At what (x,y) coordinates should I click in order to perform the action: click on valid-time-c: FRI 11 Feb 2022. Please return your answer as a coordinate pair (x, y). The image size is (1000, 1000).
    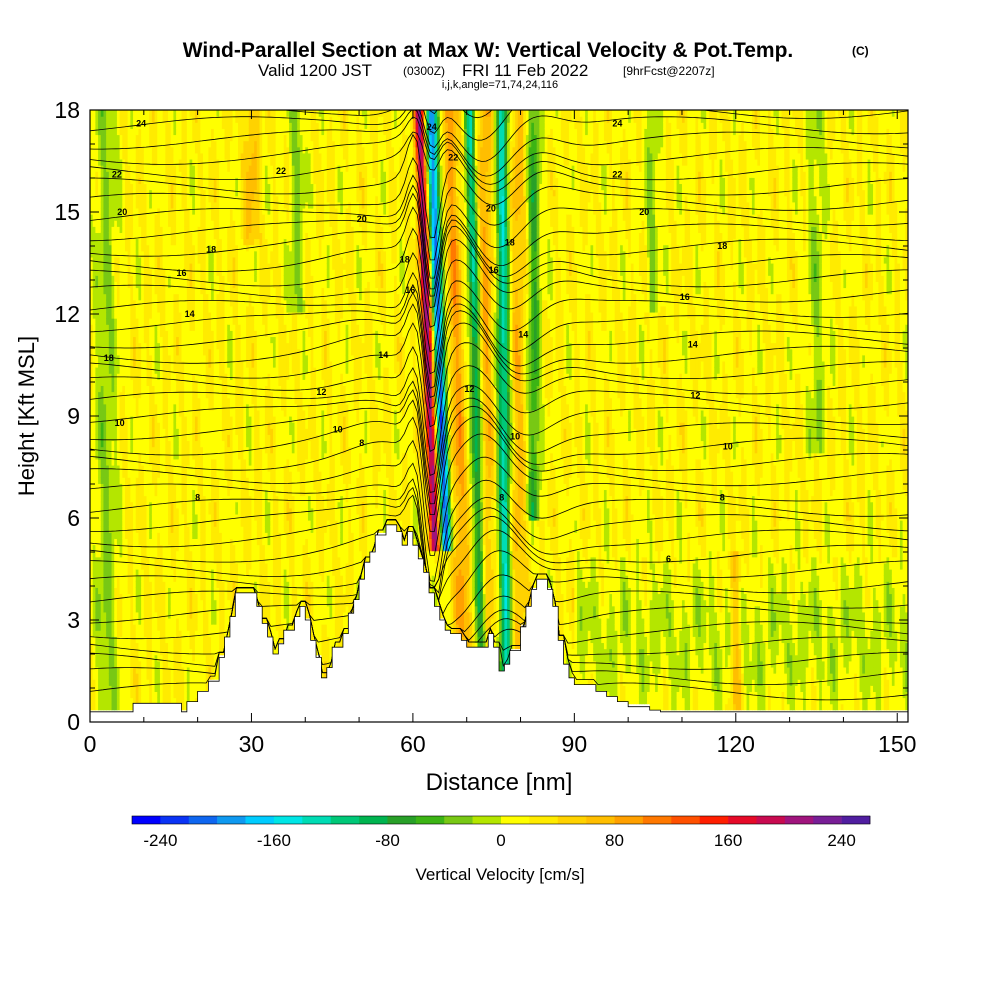
    Looking at the image, I should click on (525, 70).